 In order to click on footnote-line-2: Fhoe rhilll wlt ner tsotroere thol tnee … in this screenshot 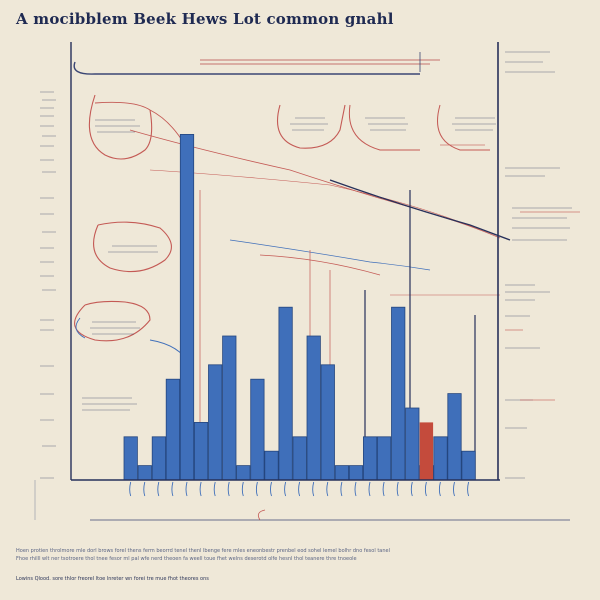, I will do `click(186, 559)`.